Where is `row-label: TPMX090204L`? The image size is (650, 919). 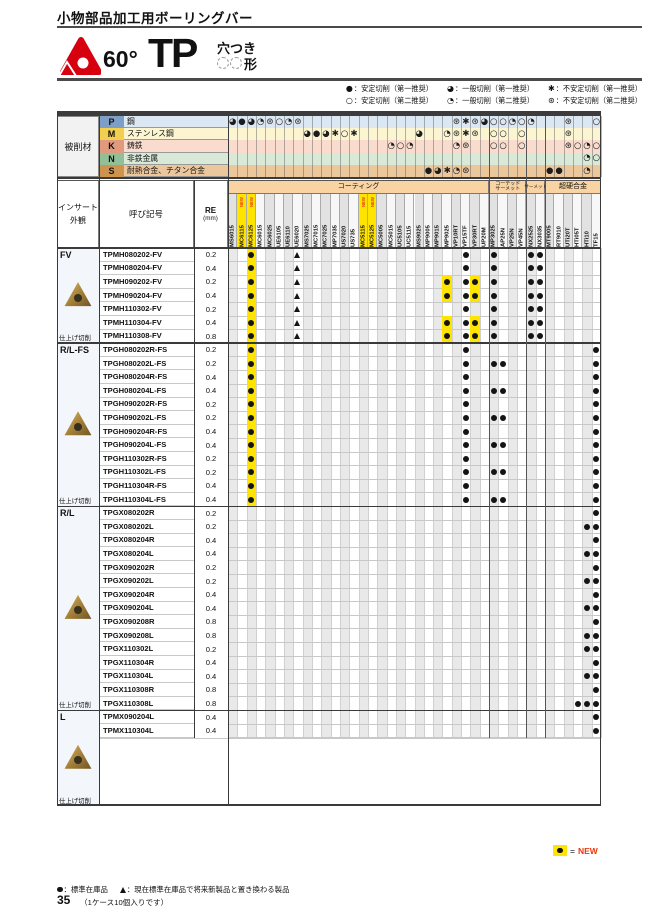 row-label: TPMX090204L is located at coordinates (146, 717).